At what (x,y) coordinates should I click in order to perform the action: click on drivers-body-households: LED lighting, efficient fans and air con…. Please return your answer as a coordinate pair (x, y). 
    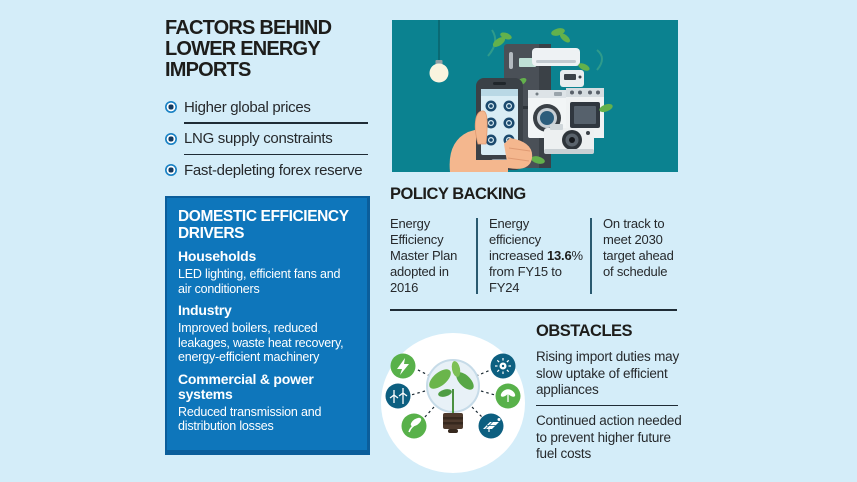
    Looking at the image, I should click on (259, 281).